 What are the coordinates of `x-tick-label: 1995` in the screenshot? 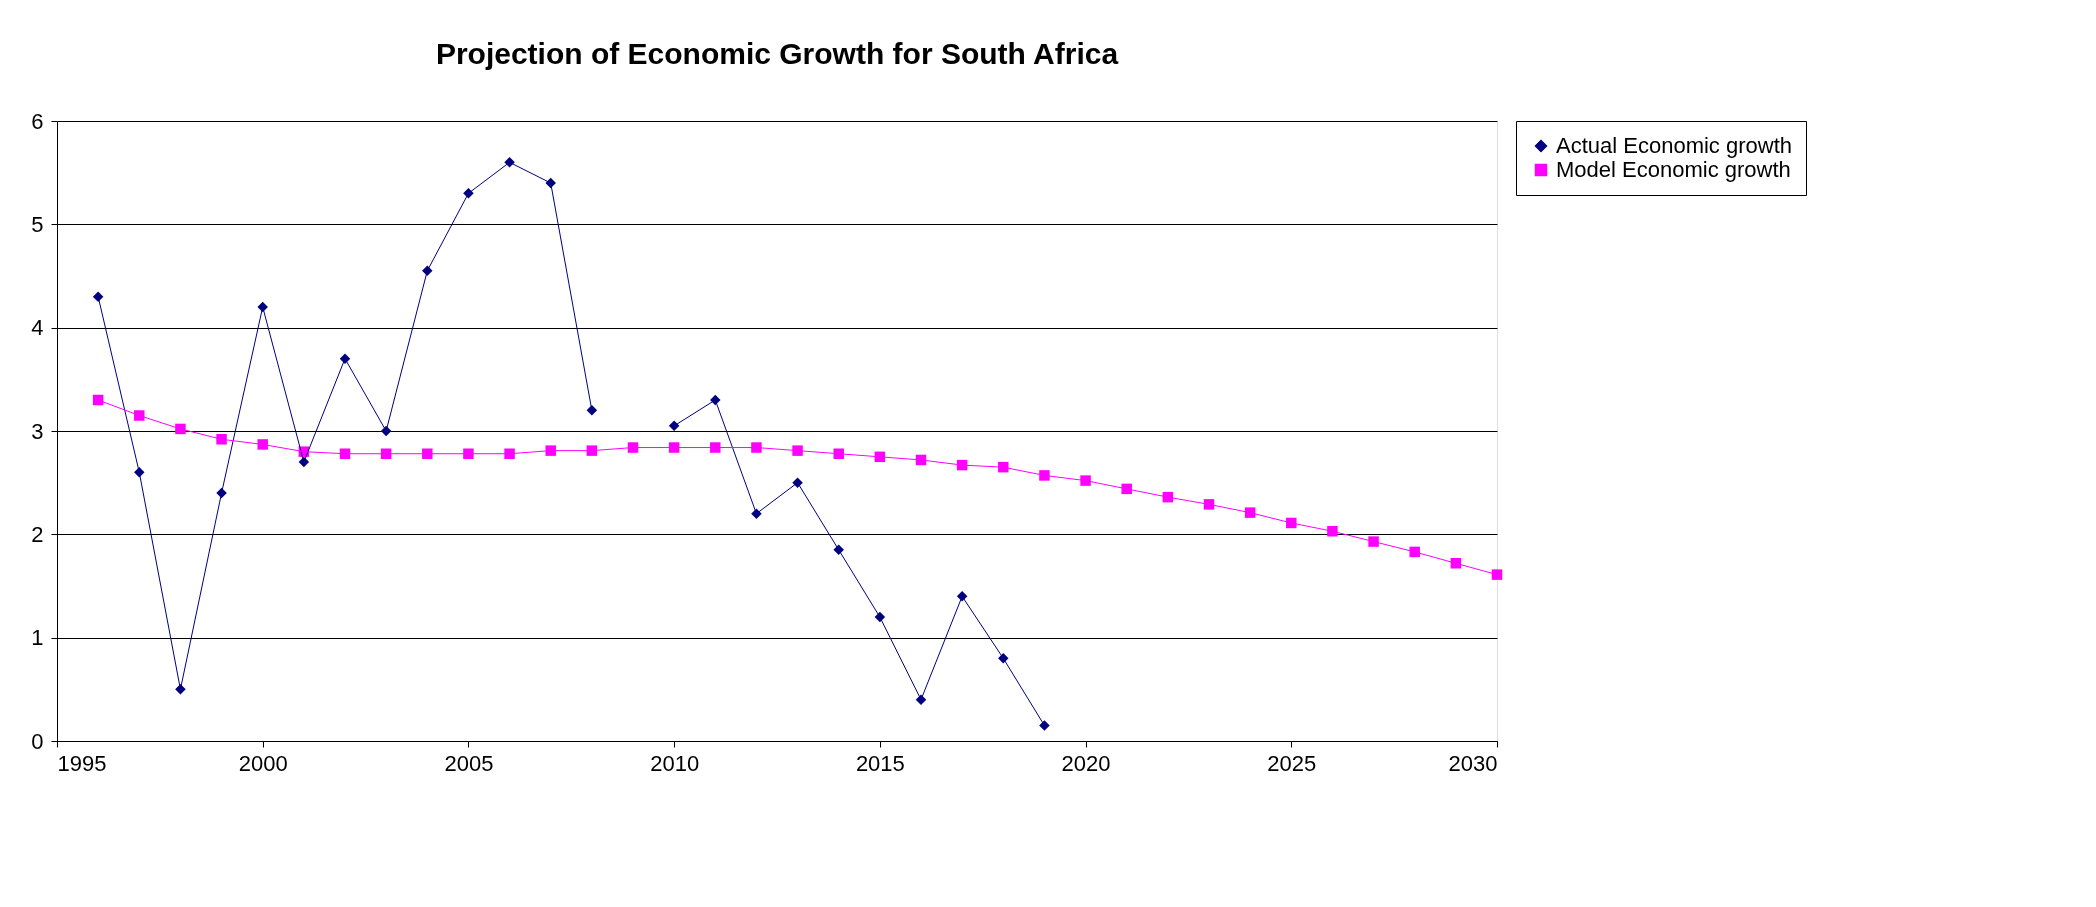 It's located at (82, 763).